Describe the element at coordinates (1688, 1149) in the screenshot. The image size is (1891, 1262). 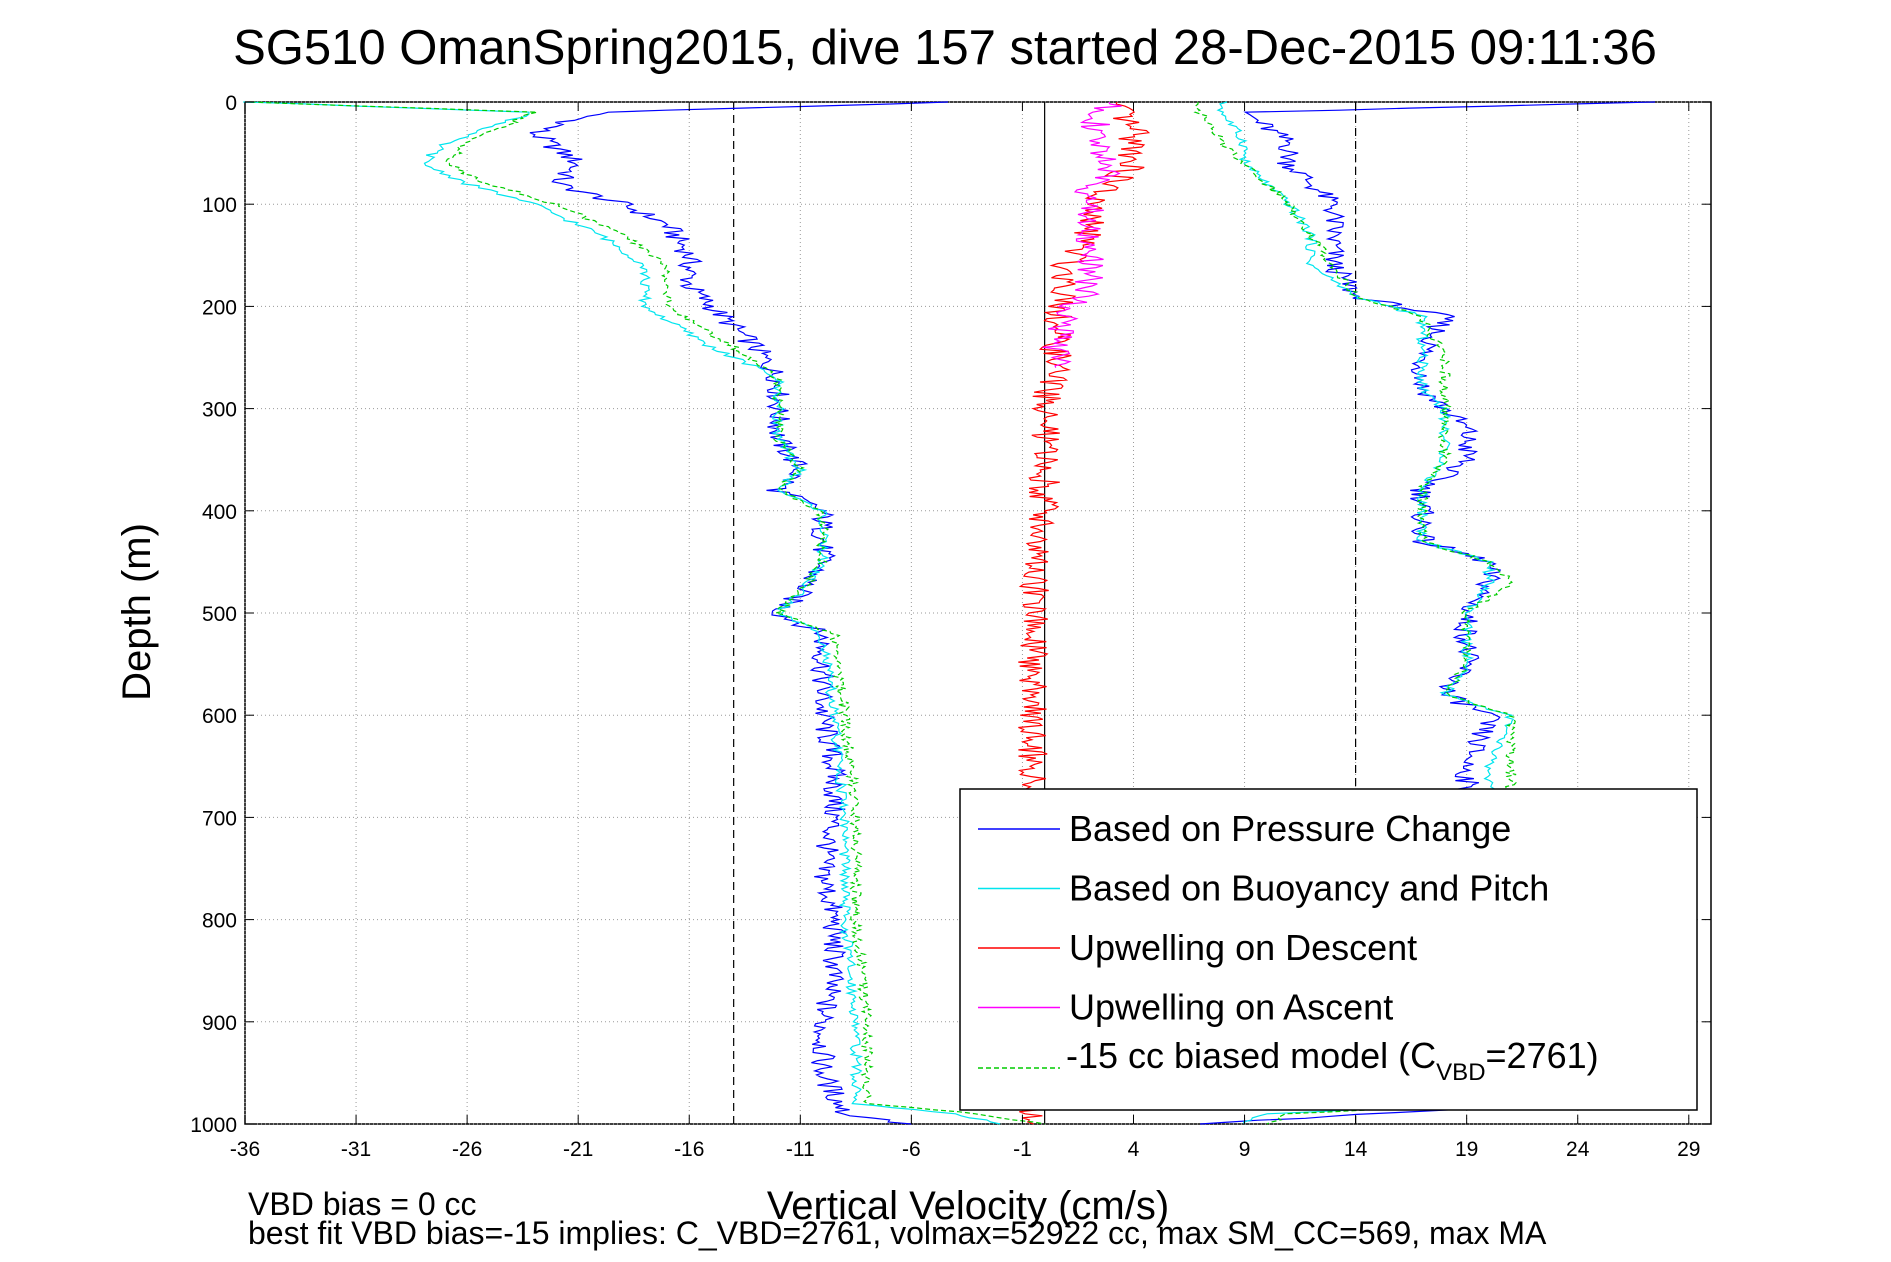
I see `x-tick-label: 29` at that location.